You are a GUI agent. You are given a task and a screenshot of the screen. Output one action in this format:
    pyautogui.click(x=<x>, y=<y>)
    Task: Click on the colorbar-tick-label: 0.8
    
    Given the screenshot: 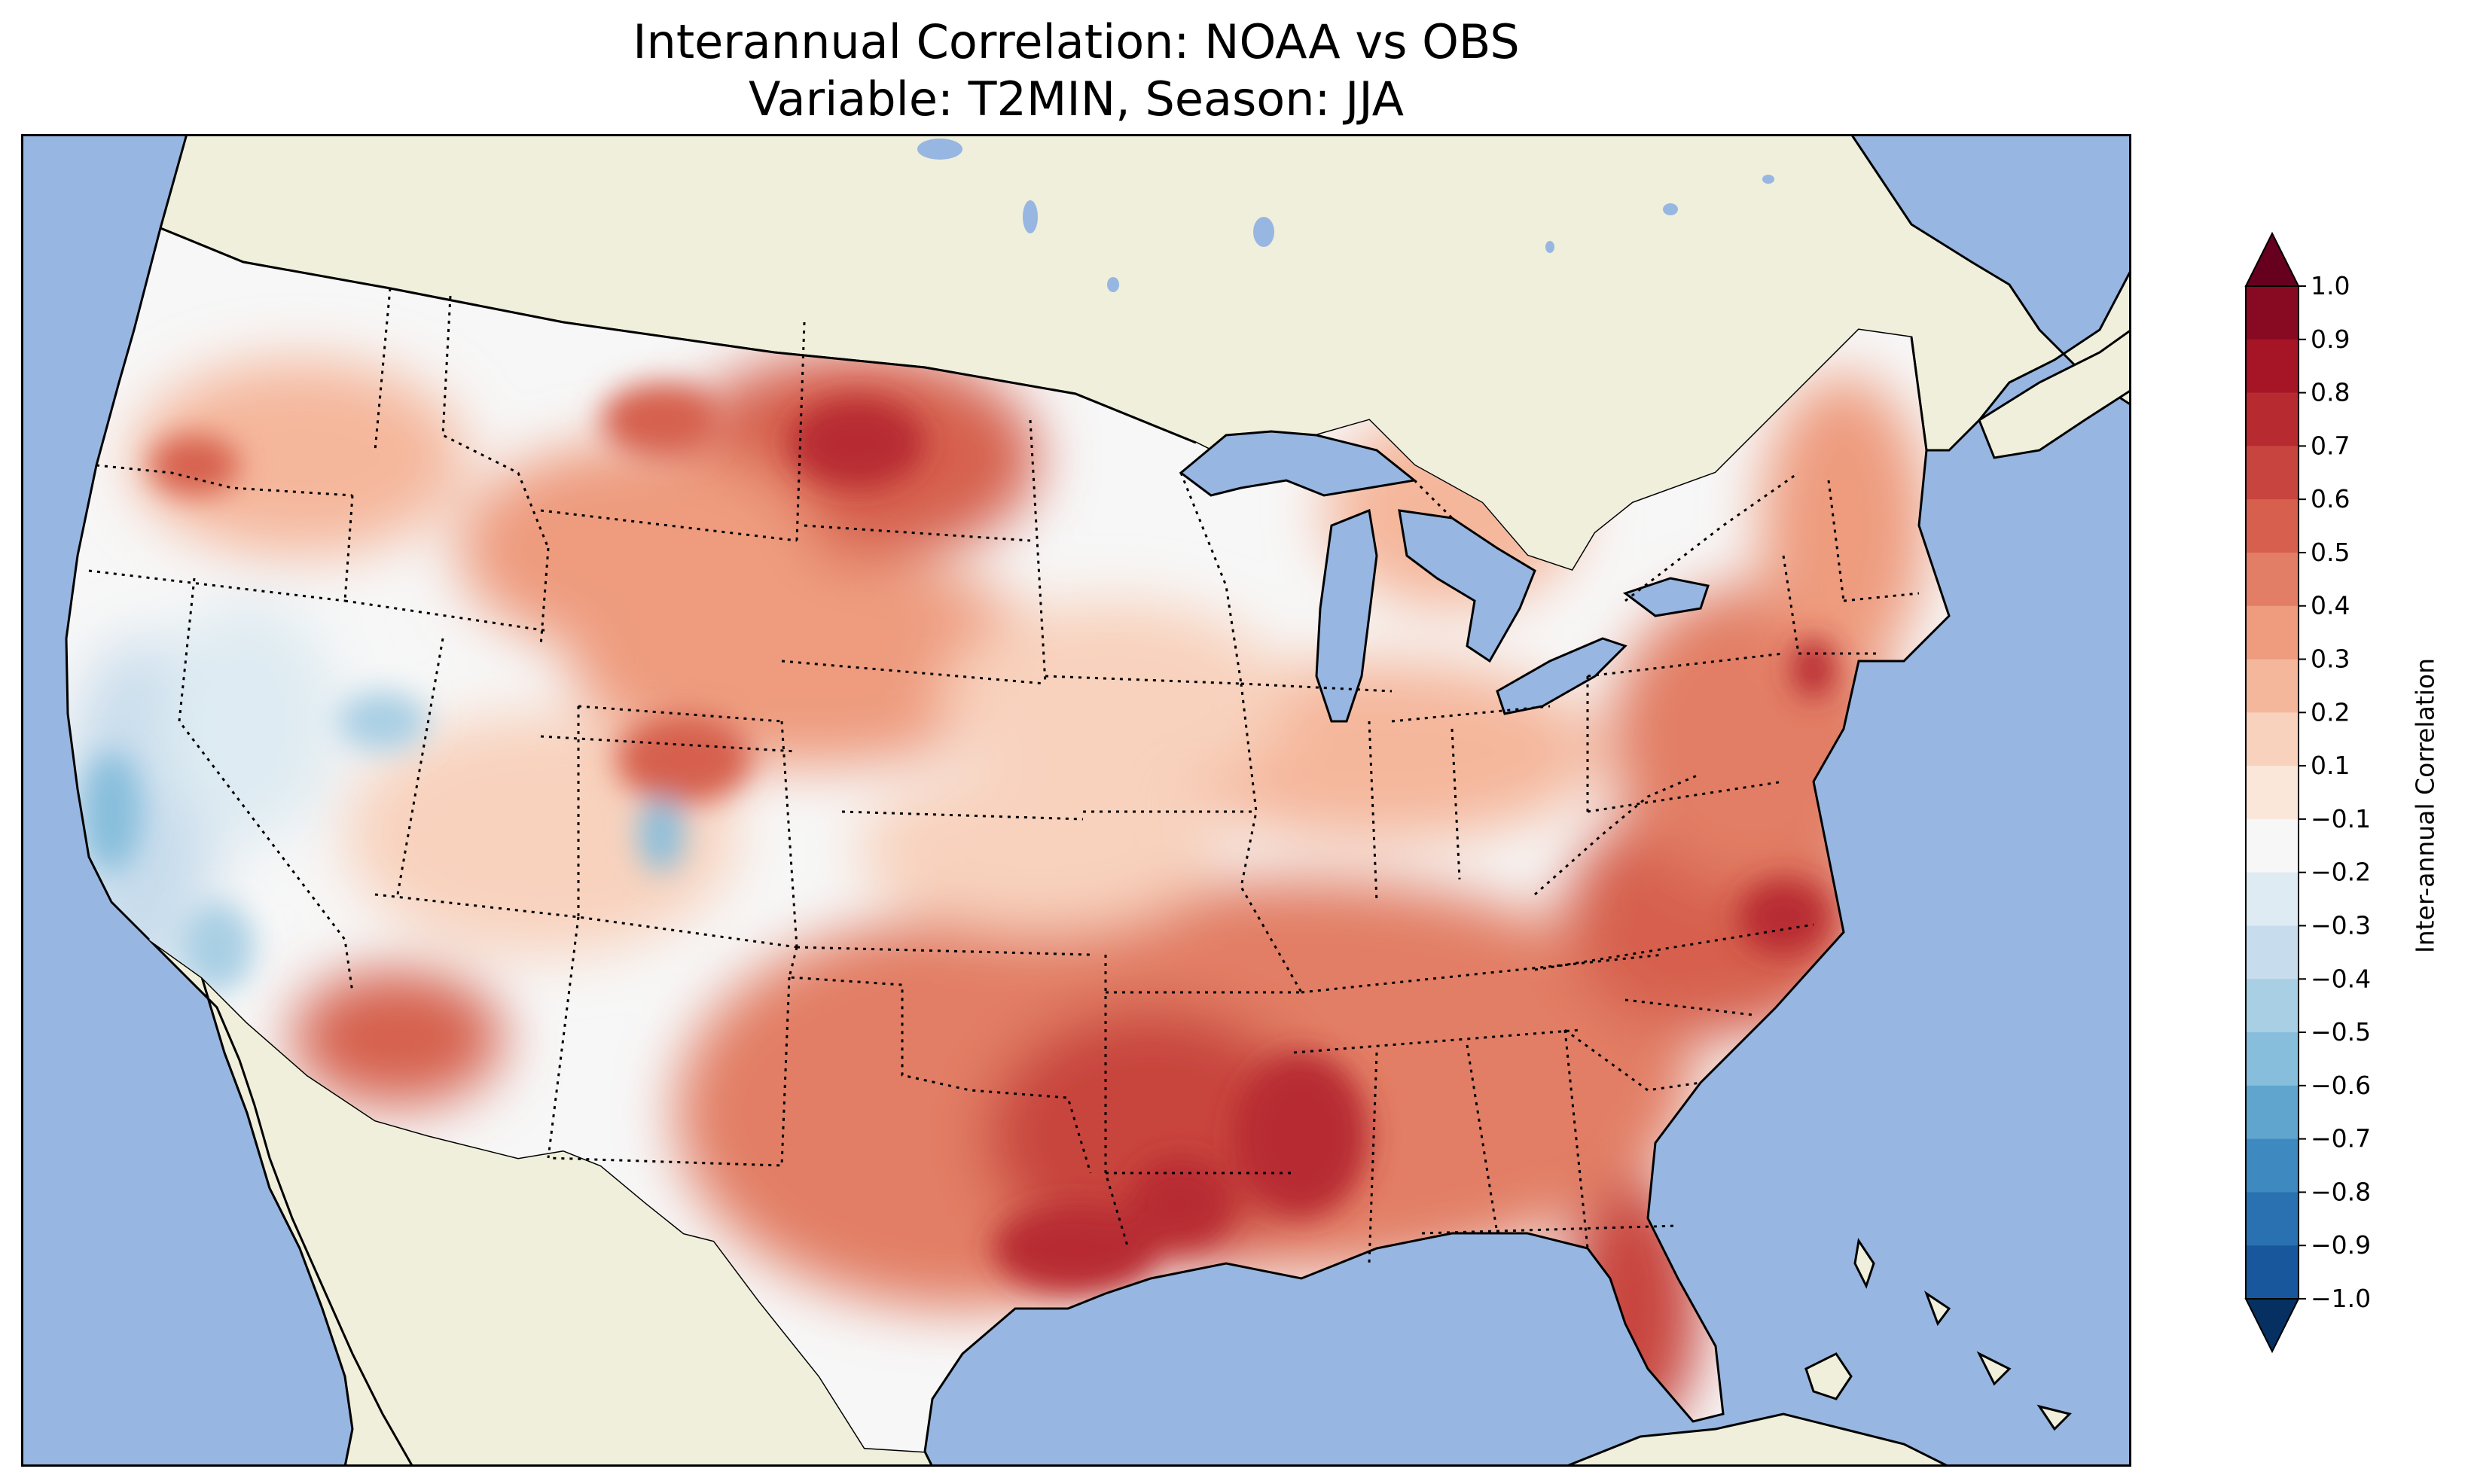 What is the action you would take?
    pyautogui.click(x=2330, y=392)
    